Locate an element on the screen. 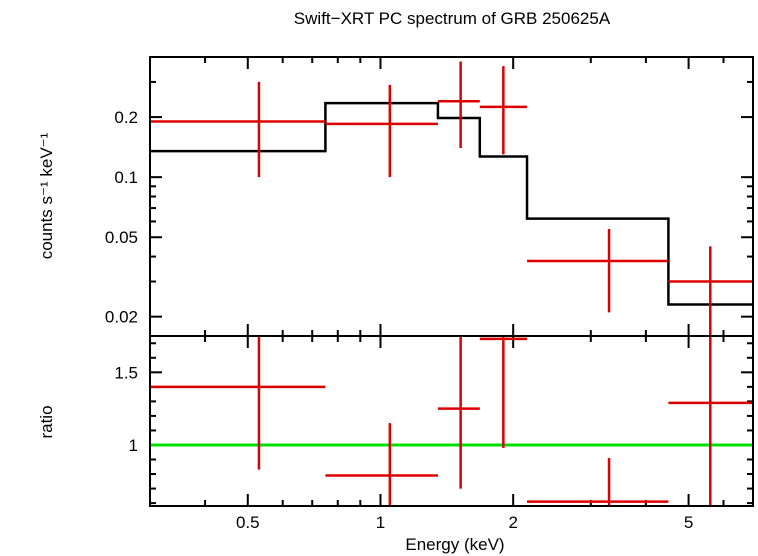  top-panel-ylabel: counts s⁻¹ keV⁻¹ is located at coordinates (46, 195).